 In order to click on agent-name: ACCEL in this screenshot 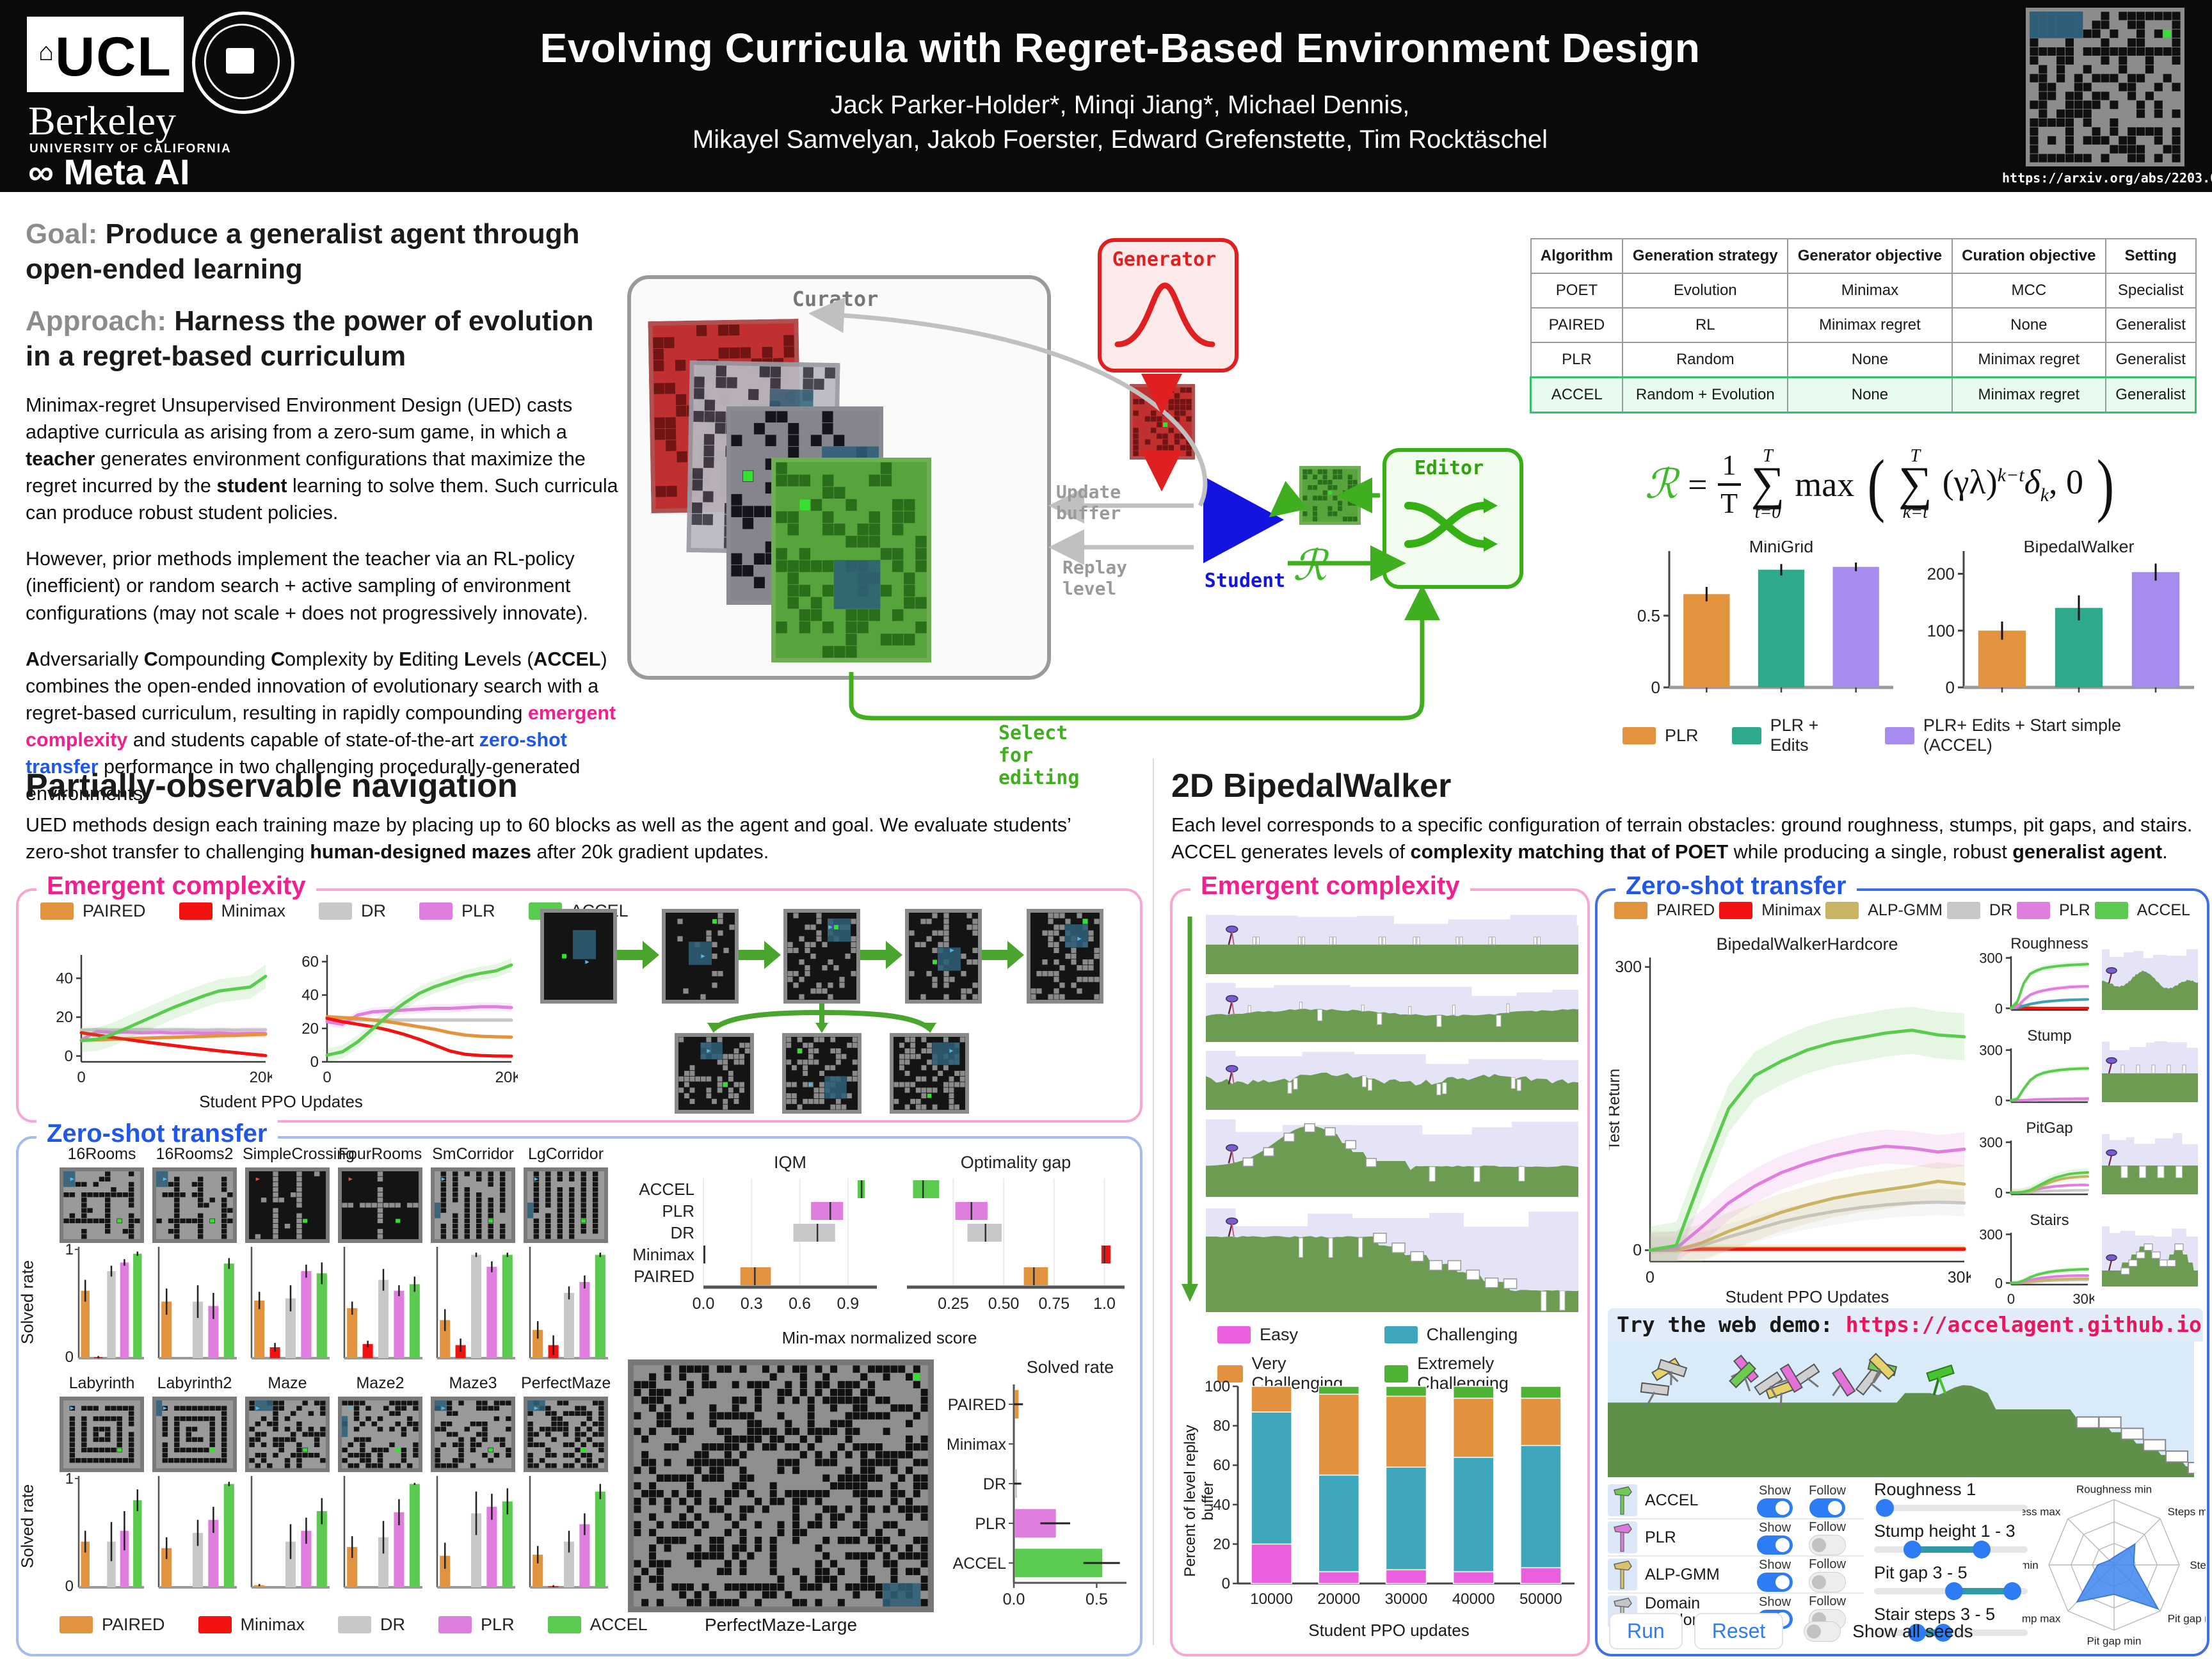, I will do `click(1672, 1500)`.